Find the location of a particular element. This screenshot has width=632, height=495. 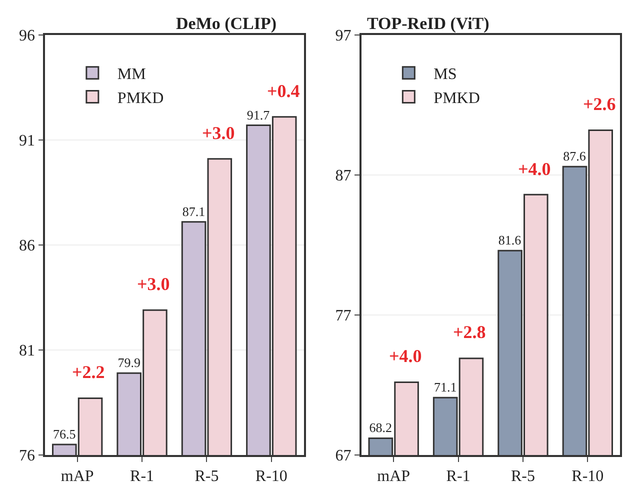

data-label: 91.7 is located at coordinates (258, 114).